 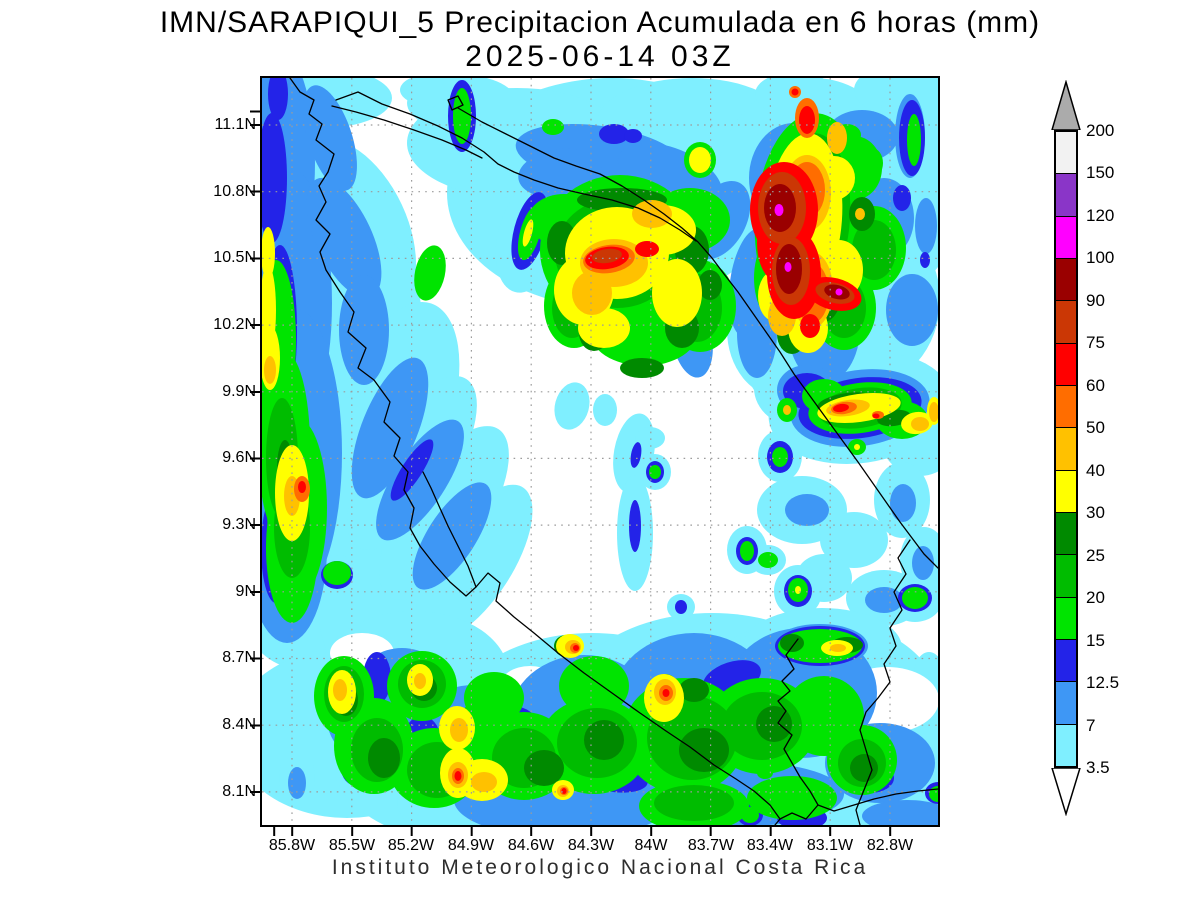 What do you see at coordinates (1100, 257) in the screenshot?
I see `colorbar-label: 100` at bounding box center [1100, 257].